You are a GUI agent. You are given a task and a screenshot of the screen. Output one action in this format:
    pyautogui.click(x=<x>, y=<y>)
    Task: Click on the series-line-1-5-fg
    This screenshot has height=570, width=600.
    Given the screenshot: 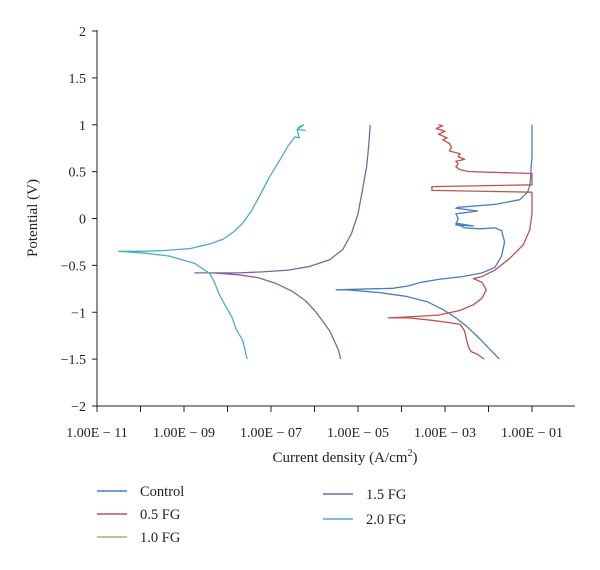 What is the action you would take?
    pyautogui.click(x=282, y=242)
    